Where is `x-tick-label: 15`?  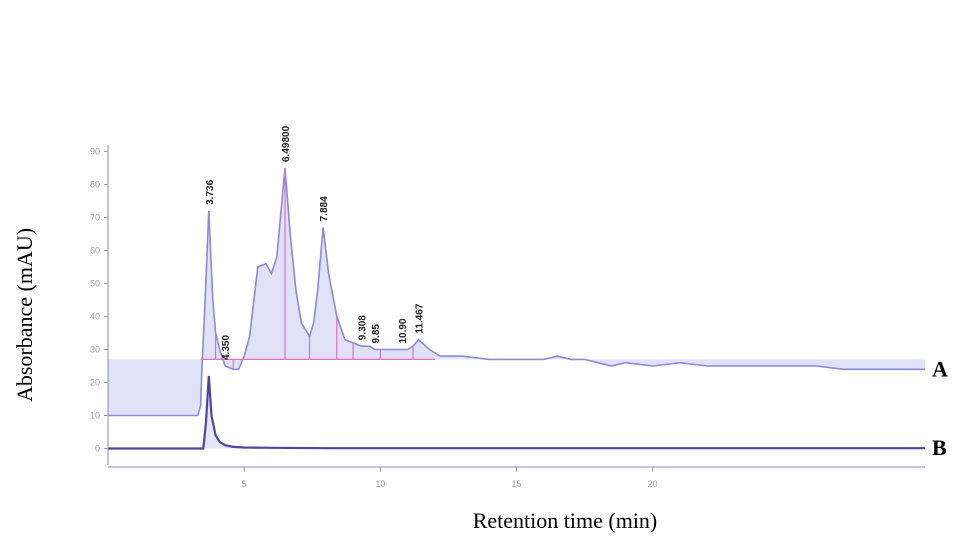 x-tick-label: 15 is located at coordinates (516, 484).